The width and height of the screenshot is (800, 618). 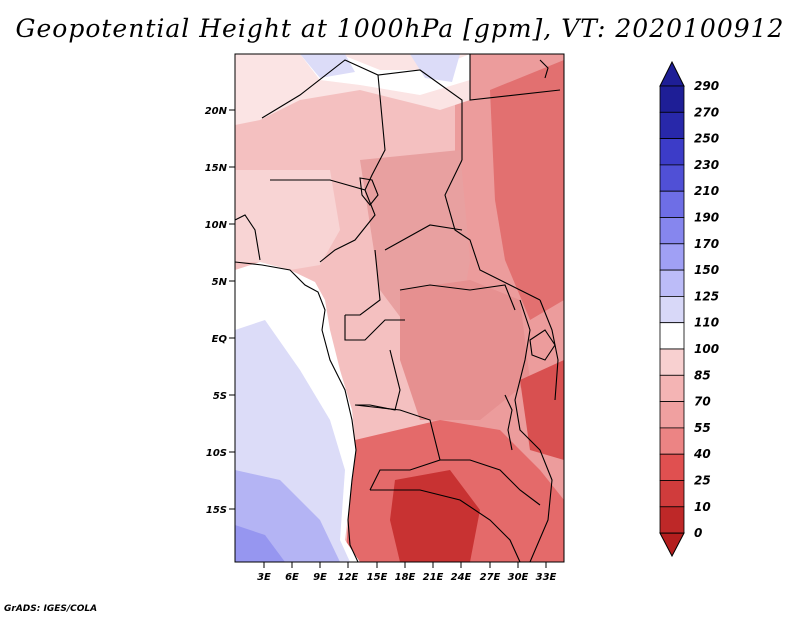 What do you see at coordinates (216, 225) in the screenshot?
I see `lat-label: 10N` at bounding box center [216, 225].